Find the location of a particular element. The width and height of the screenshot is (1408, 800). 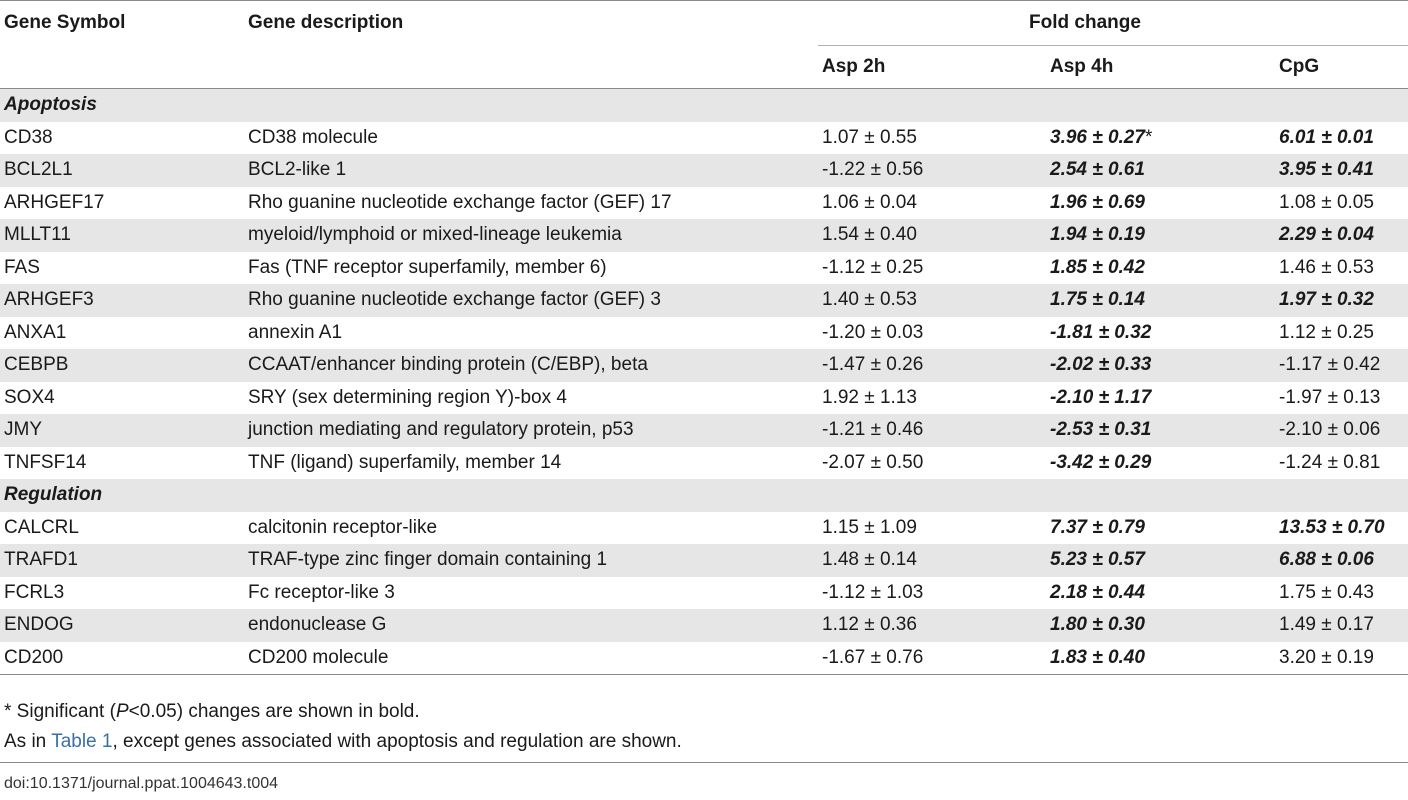

header-cpg: CpG is located at coordinates (1341, 67).